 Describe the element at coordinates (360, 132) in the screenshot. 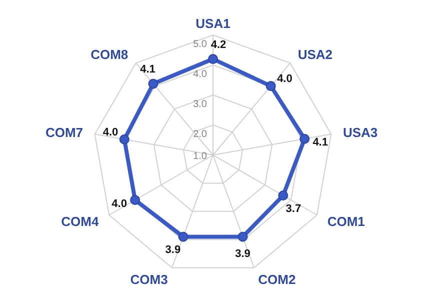

I see `spoke-label: USA3` at that location.